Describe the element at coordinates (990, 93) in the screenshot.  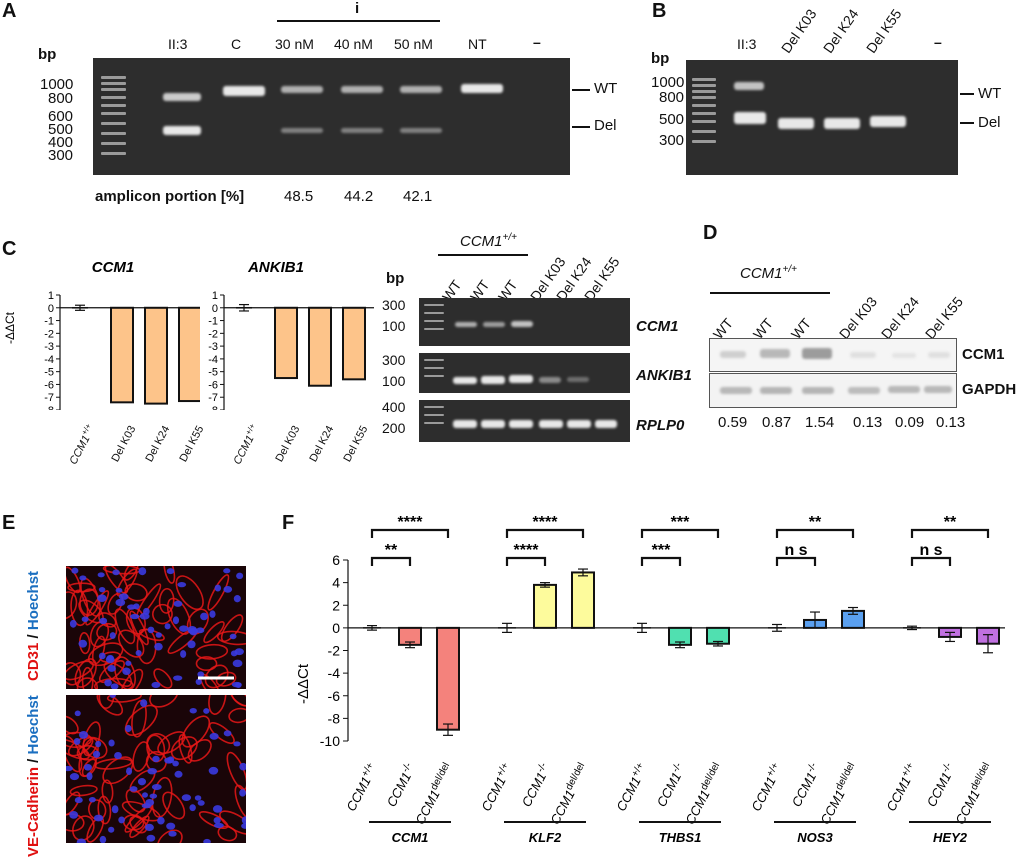
I see `right-label-wt: WT` at that location.